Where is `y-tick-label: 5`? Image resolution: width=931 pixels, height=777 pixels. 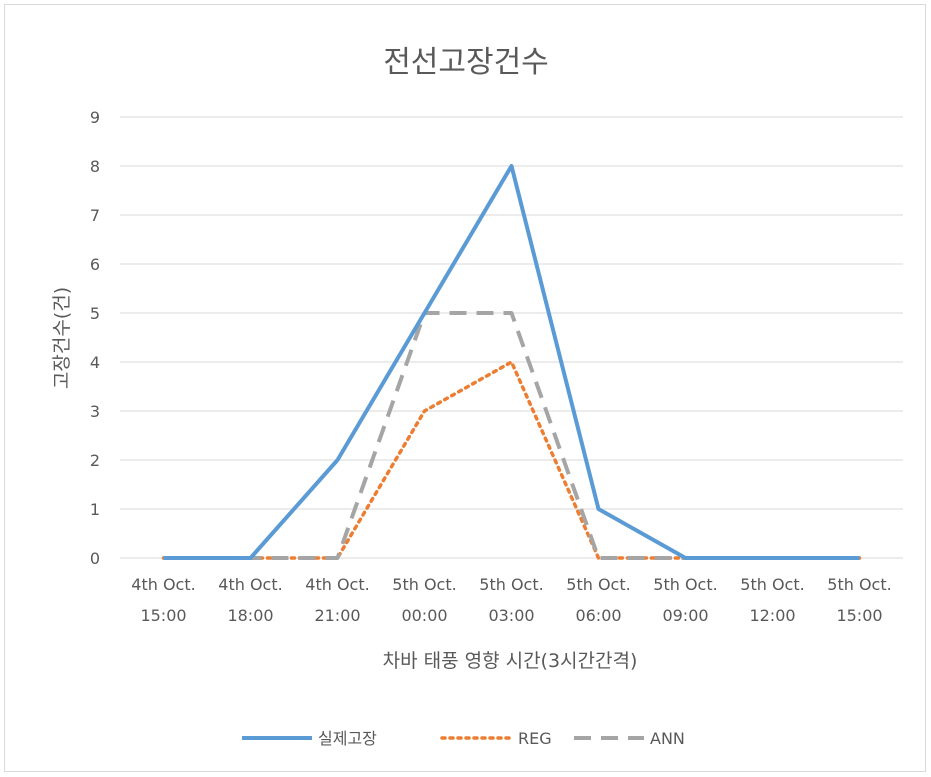
y-tick-label: 5 is located at coordinates (95, 313).